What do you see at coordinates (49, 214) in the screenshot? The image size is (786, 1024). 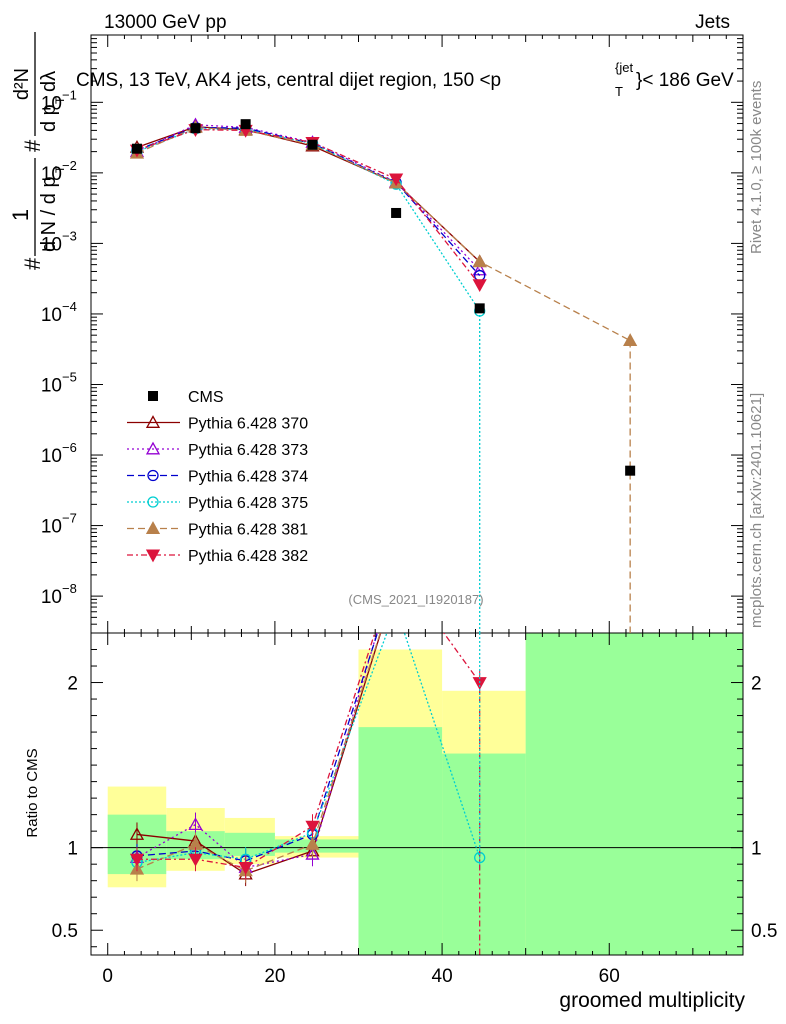 I see `ylabel-frac1-den: d N / d p` at bounding box center [49, 214].